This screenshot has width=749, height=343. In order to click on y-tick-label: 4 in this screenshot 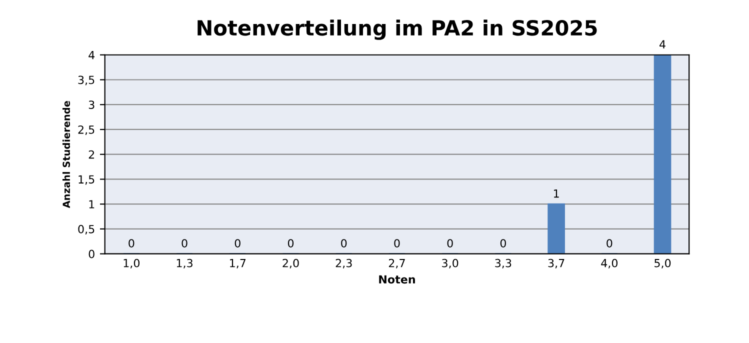, I will do `click(91, 55)`.